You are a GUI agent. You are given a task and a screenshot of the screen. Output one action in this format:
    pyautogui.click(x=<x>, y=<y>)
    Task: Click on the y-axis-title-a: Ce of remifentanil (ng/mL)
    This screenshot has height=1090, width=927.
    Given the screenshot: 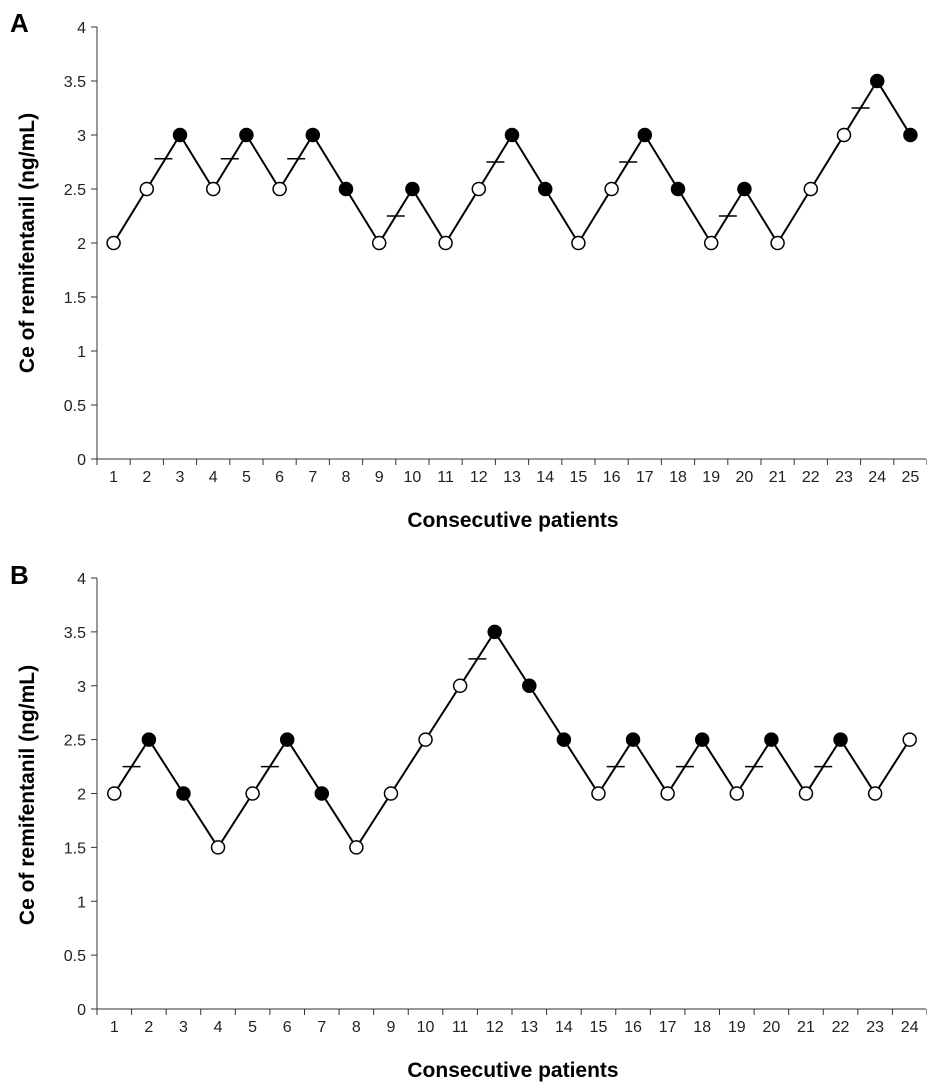 What is the action you would take?
    pyautogui.click(x=27, y=243)
    